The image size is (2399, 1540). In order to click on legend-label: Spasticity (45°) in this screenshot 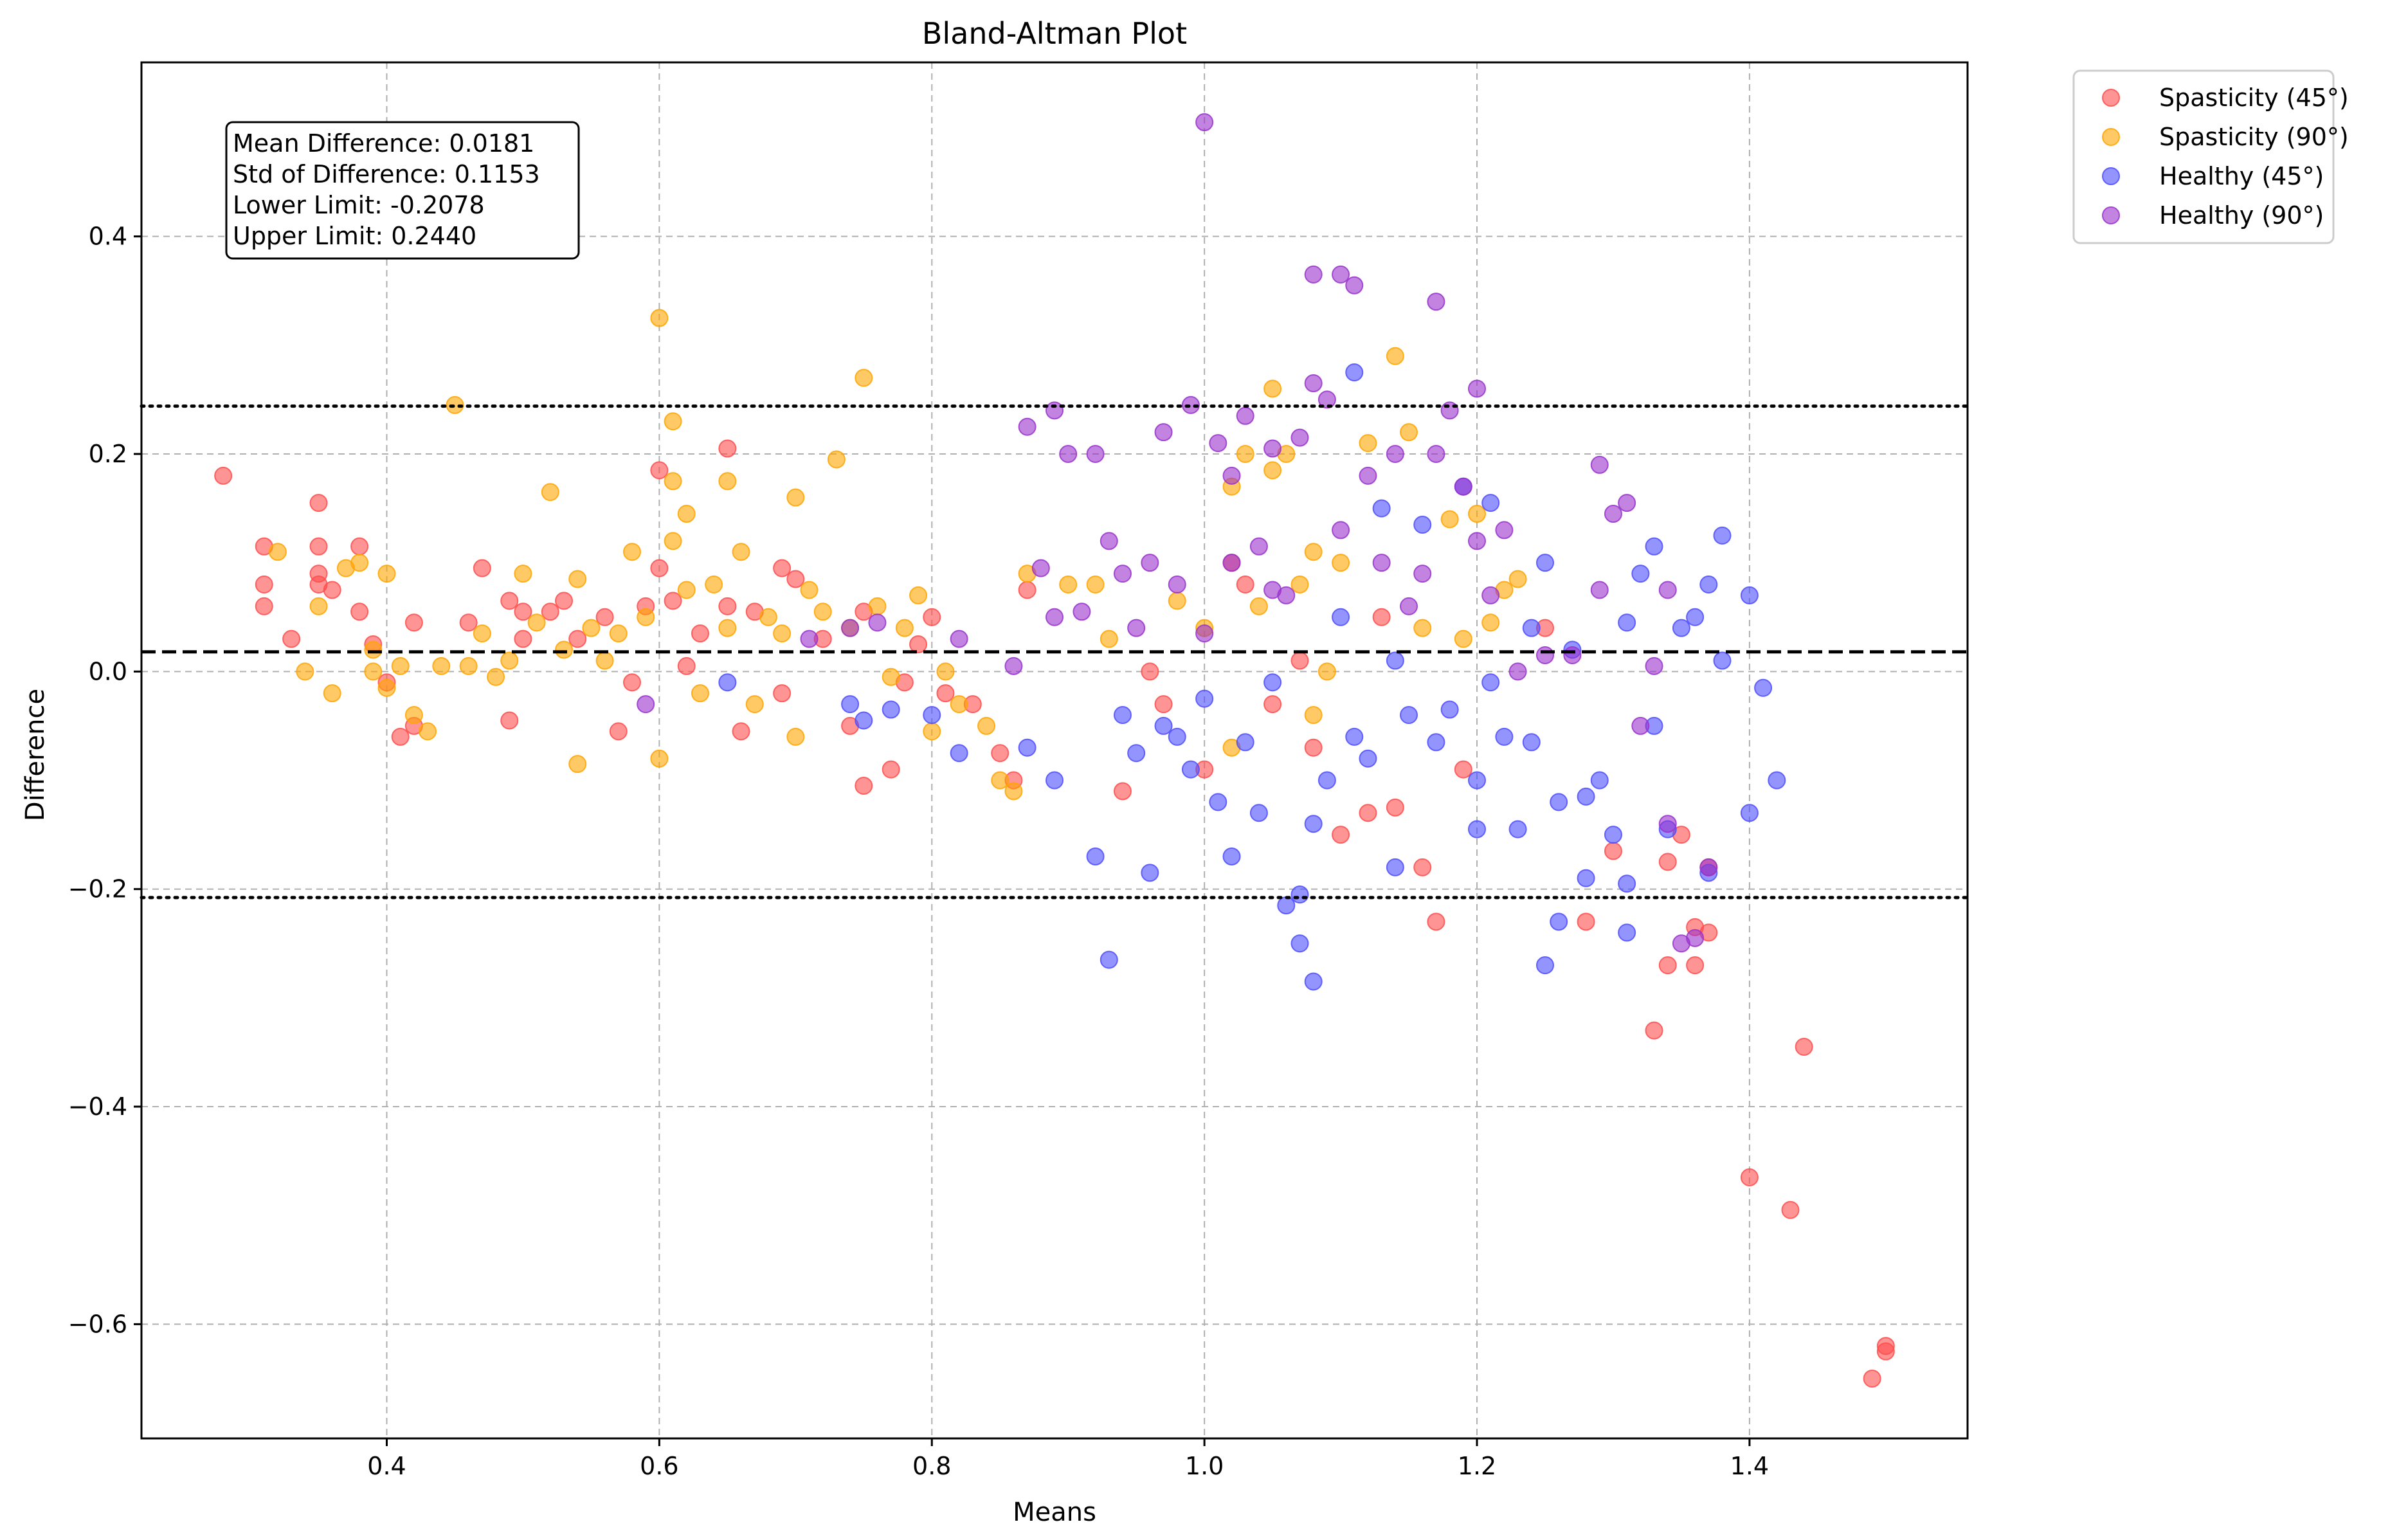, I will do `click(2254, 98)`.